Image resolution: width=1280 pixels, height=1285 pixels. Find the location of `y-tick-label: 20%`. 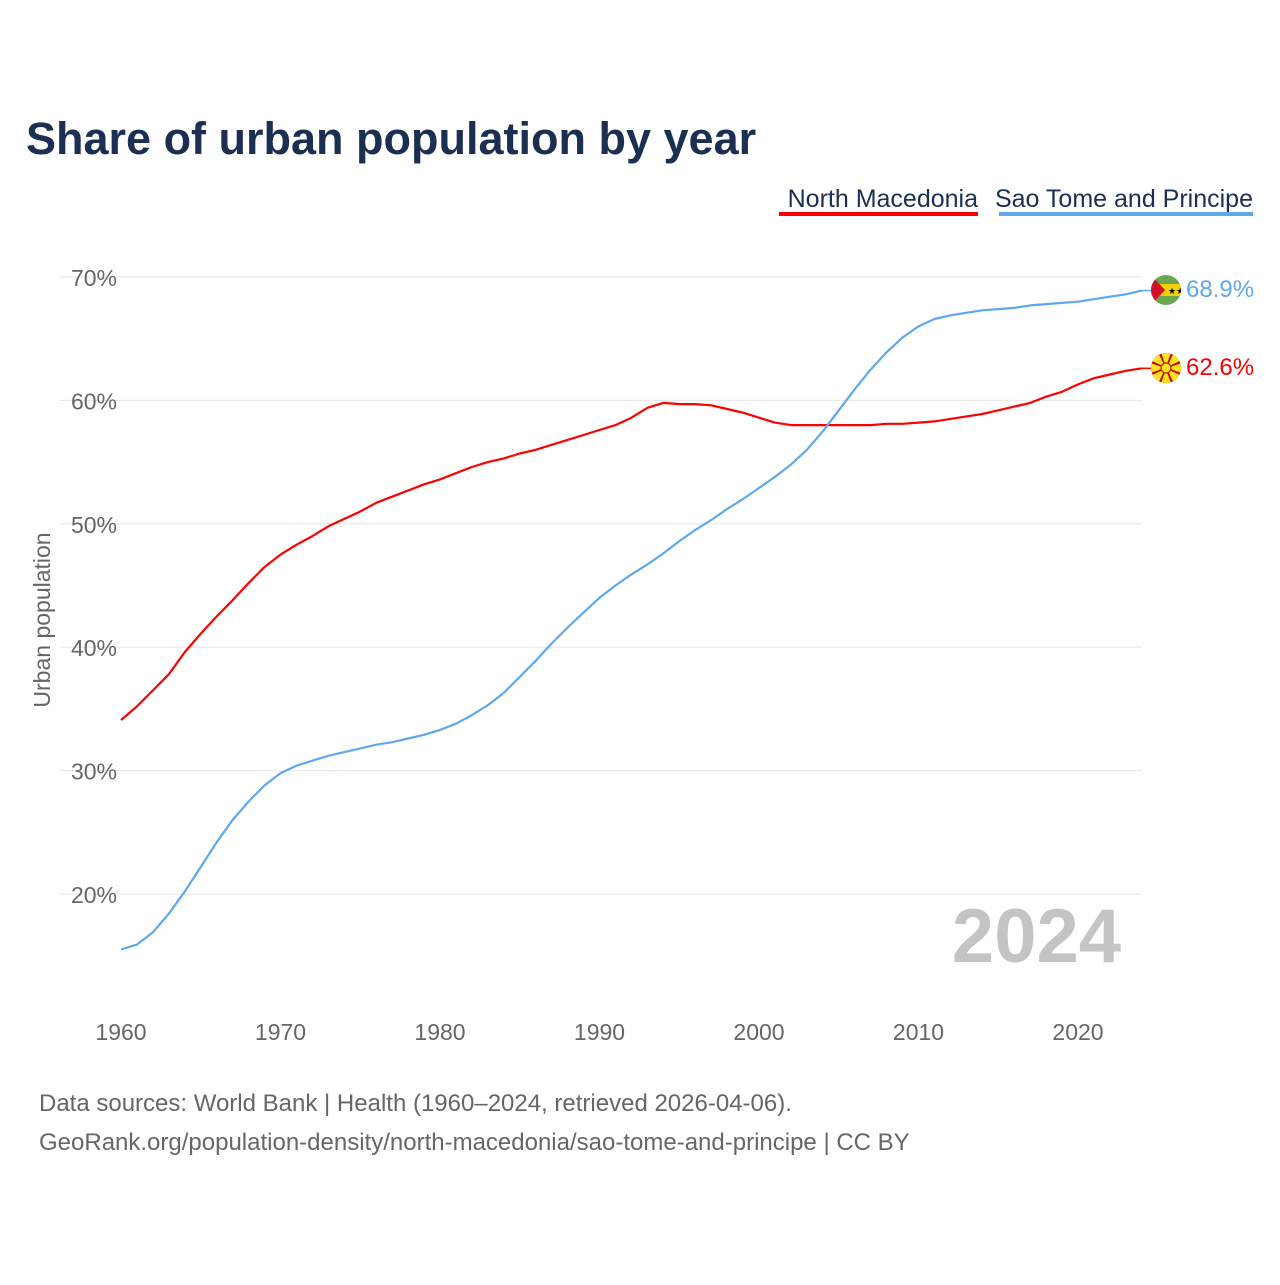

y-tick-label: 20% is located at coordinates (94, 895).